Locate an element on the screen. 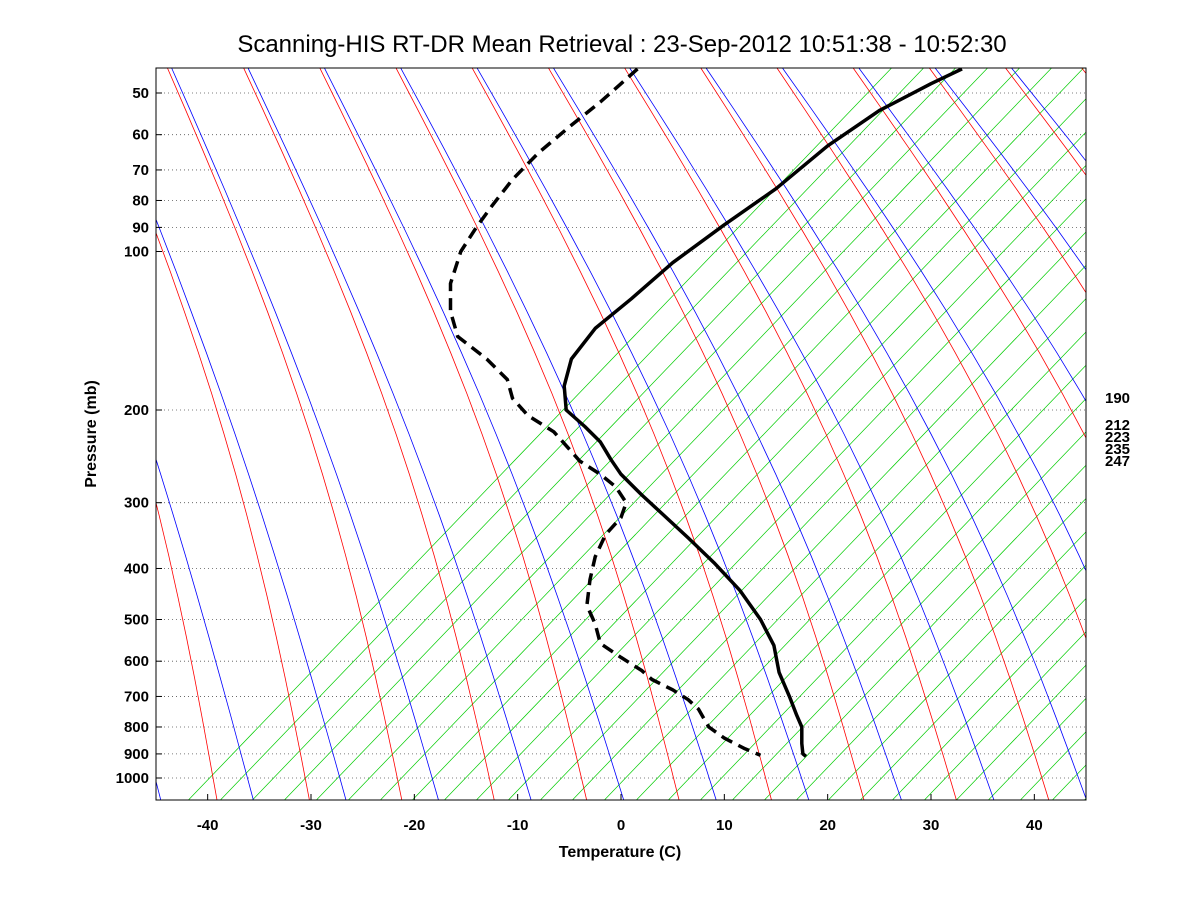  right-label: 247 is located at coordinates (1117, 461).